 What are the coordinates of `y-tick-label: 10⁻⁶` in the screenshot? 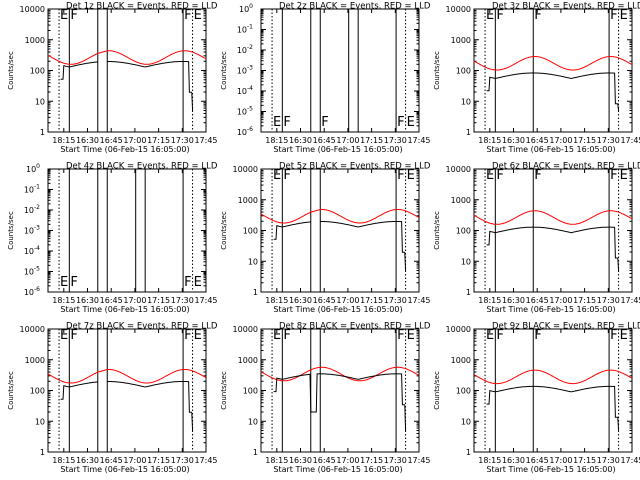 It's located at (32, 291).